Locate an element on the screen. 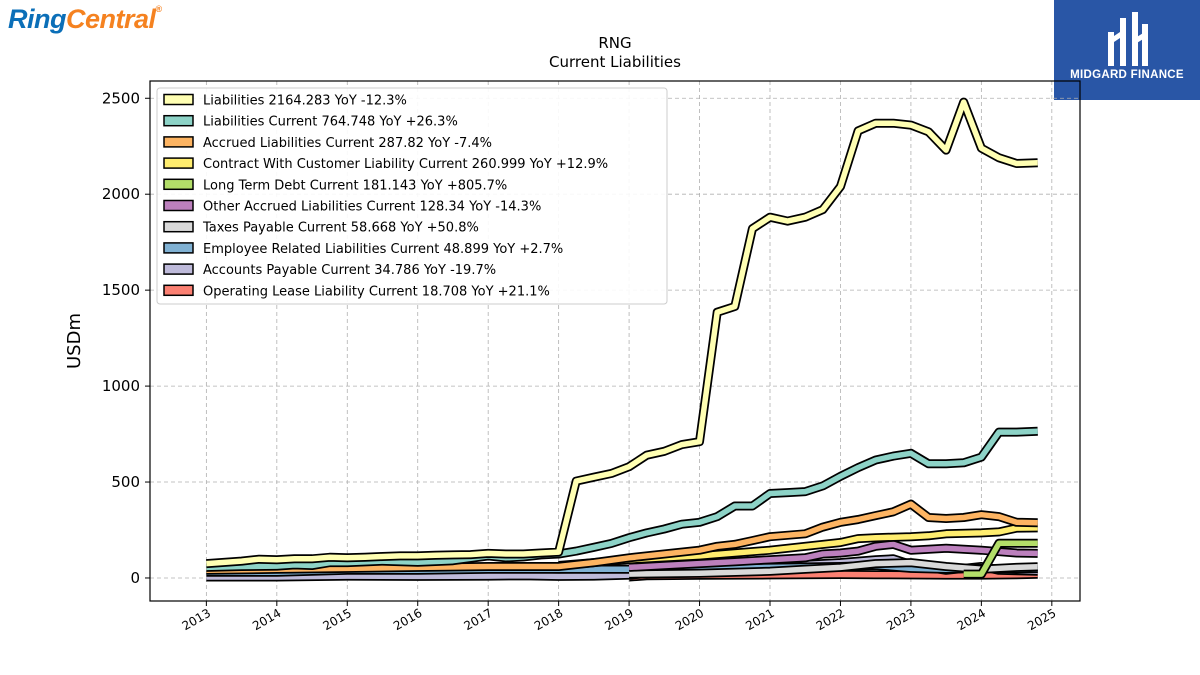 The width and height of the screenshot is (1200, 675). x-tick-label: 2019 is located at coordinates (618, 619).